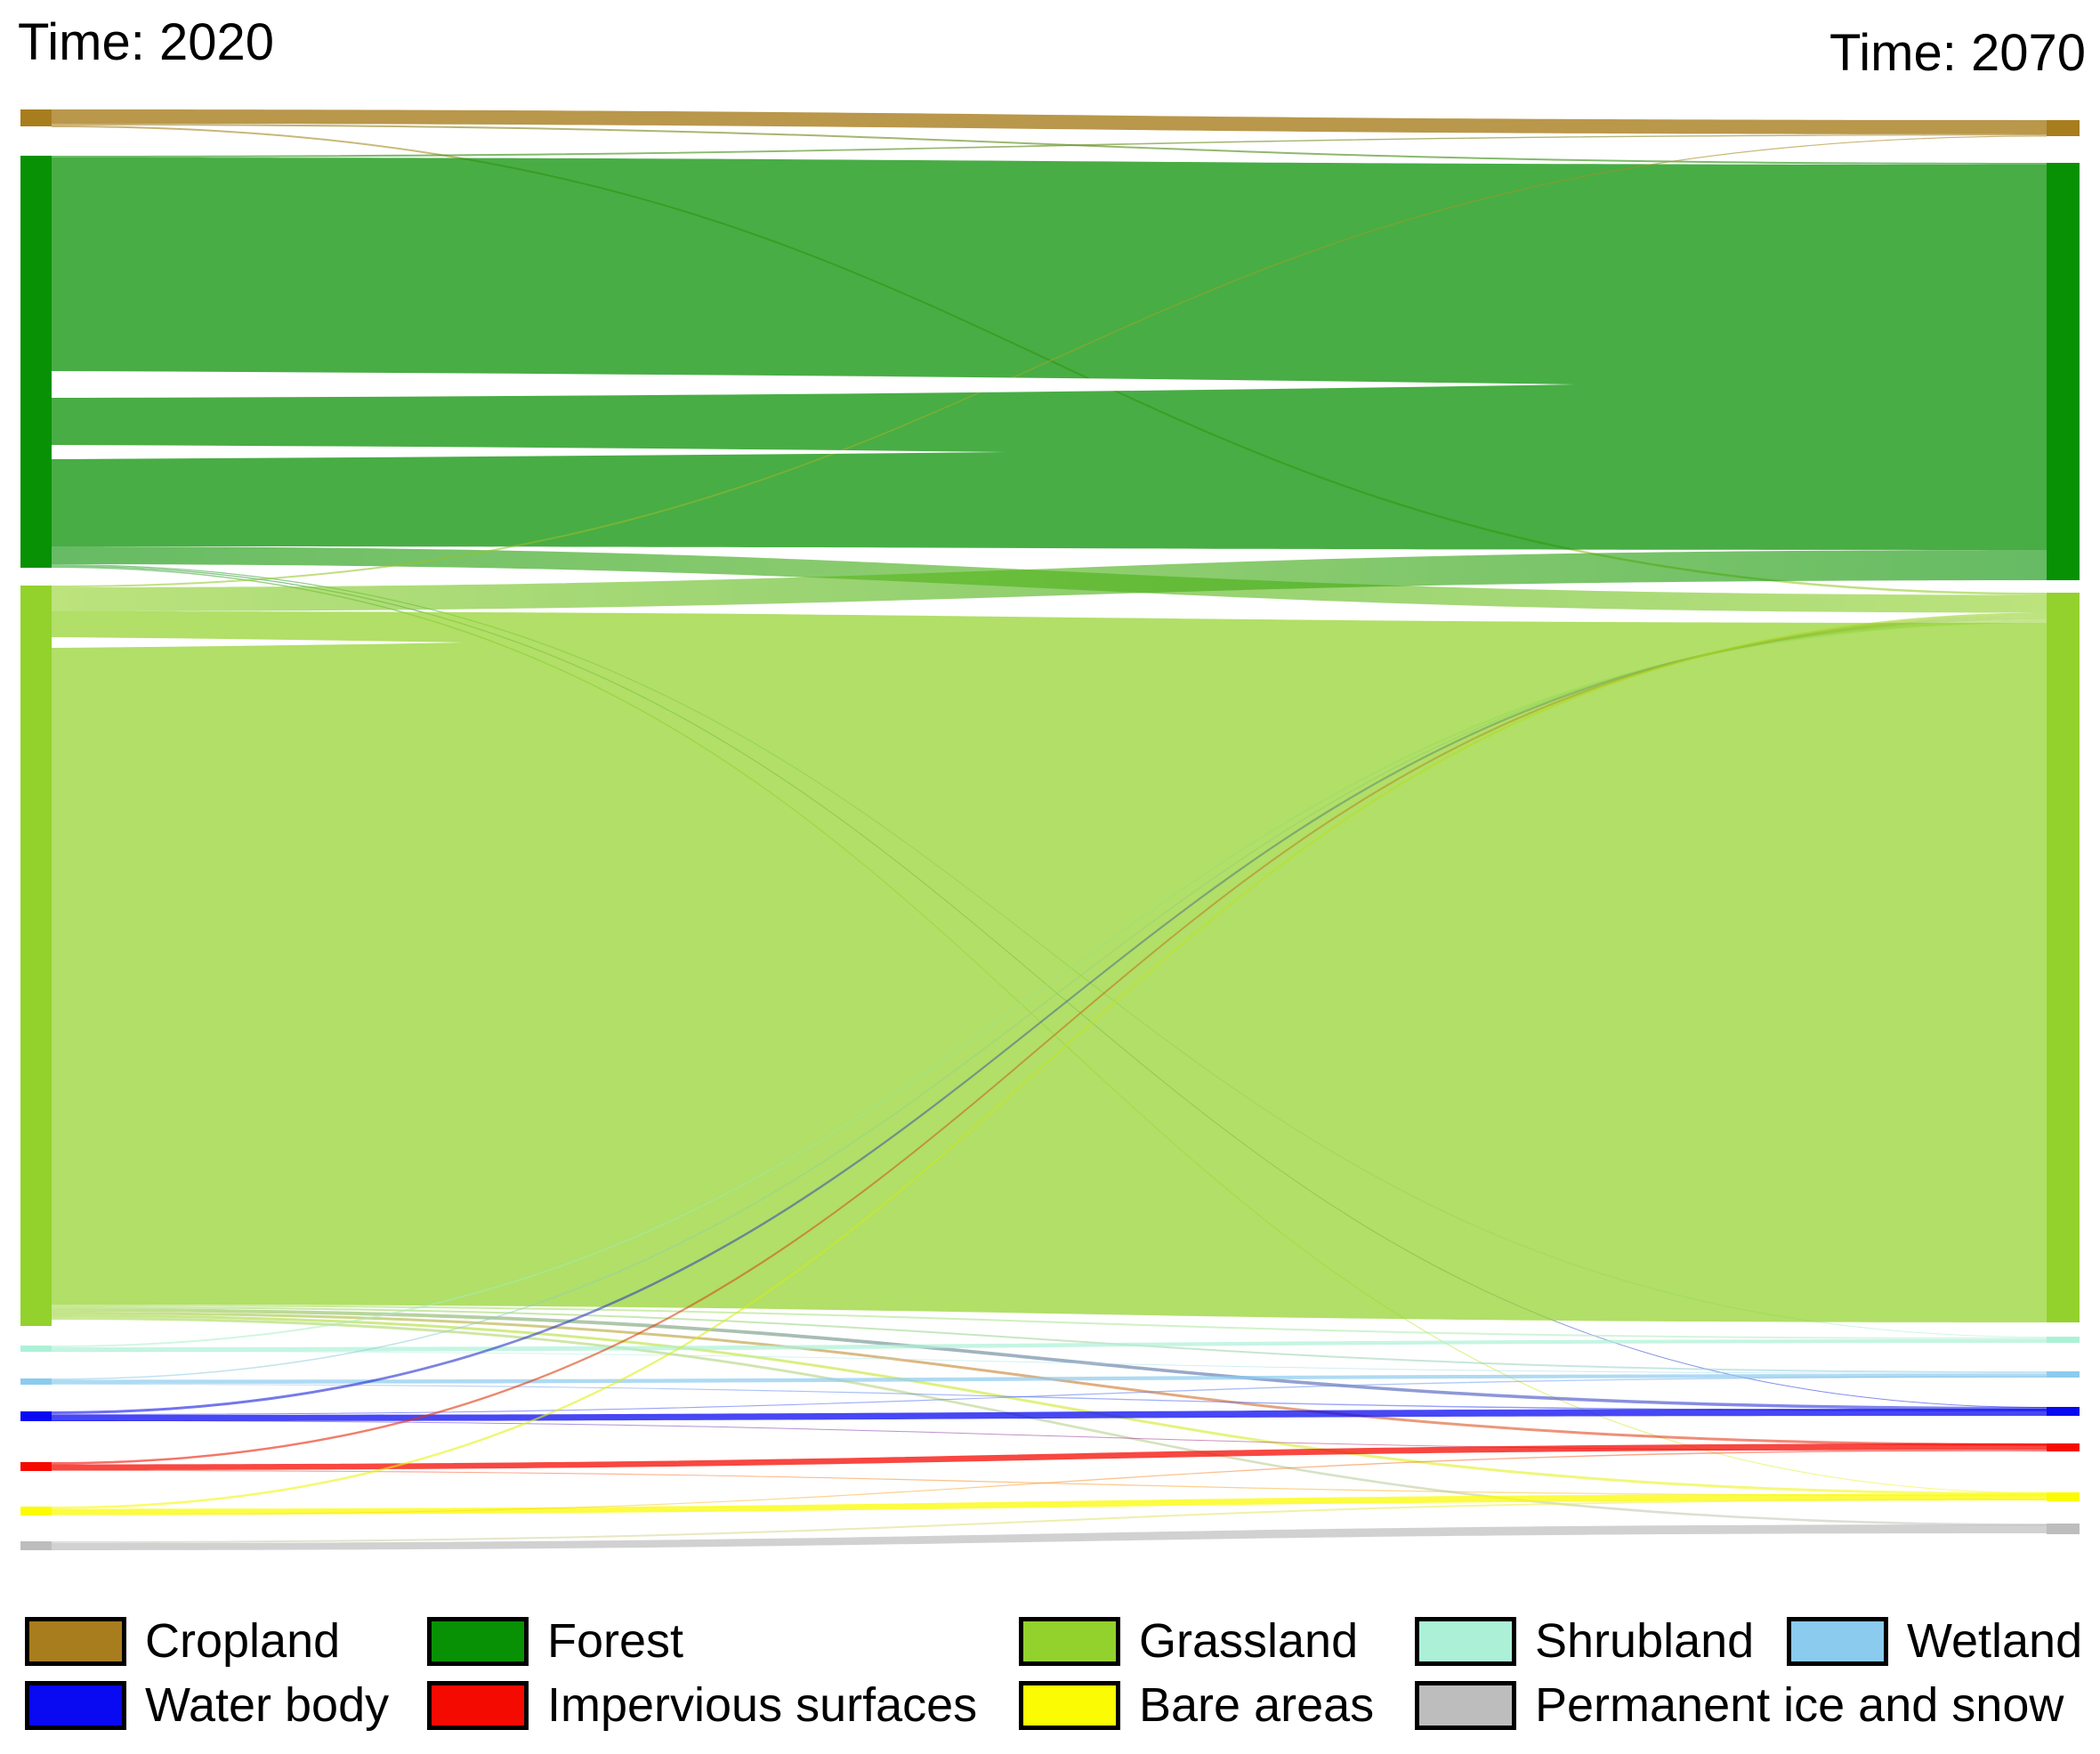  Describe the element at coordinates (1069, 1641) in the screenshot. I see `legend-swatch-grassland` at that location.